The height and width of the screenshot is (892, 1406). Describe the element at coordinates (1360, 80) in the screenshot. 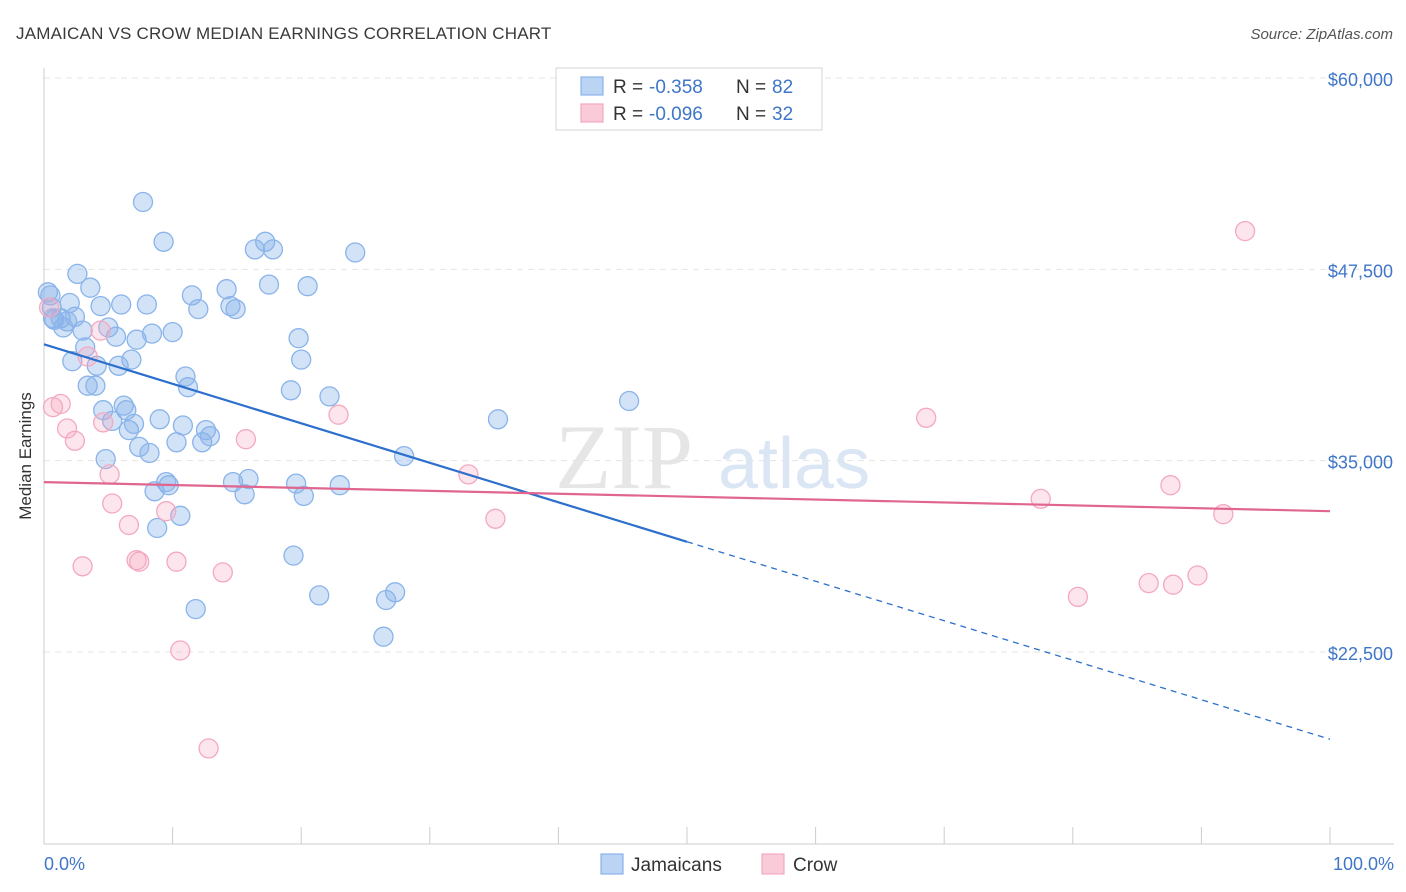

I see `y-tick-label: $60,000` at that location.